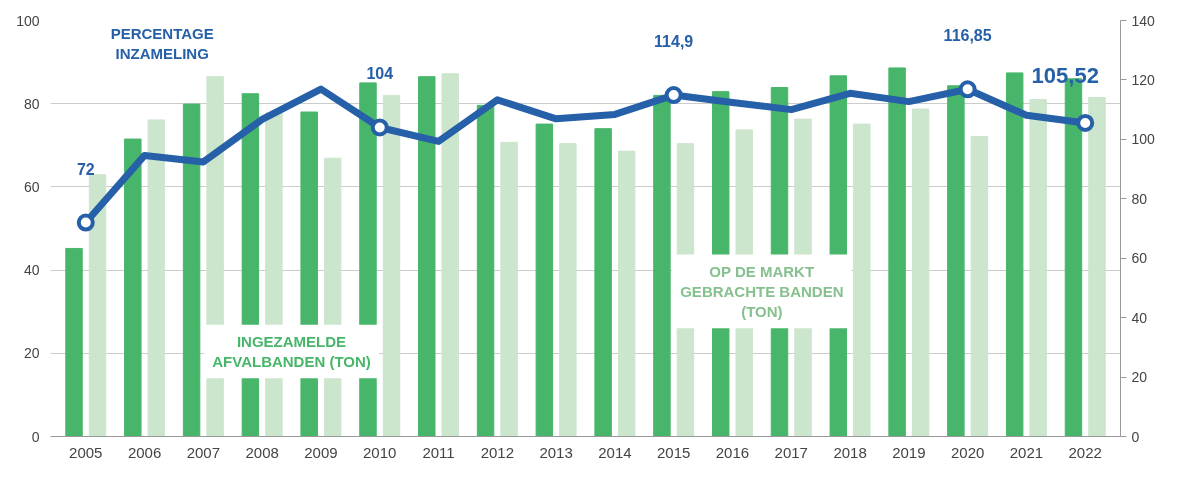 The height and width of the screenshot is (482, 1186). I want to click on x-tick-label: 2018, so click(850, 452).